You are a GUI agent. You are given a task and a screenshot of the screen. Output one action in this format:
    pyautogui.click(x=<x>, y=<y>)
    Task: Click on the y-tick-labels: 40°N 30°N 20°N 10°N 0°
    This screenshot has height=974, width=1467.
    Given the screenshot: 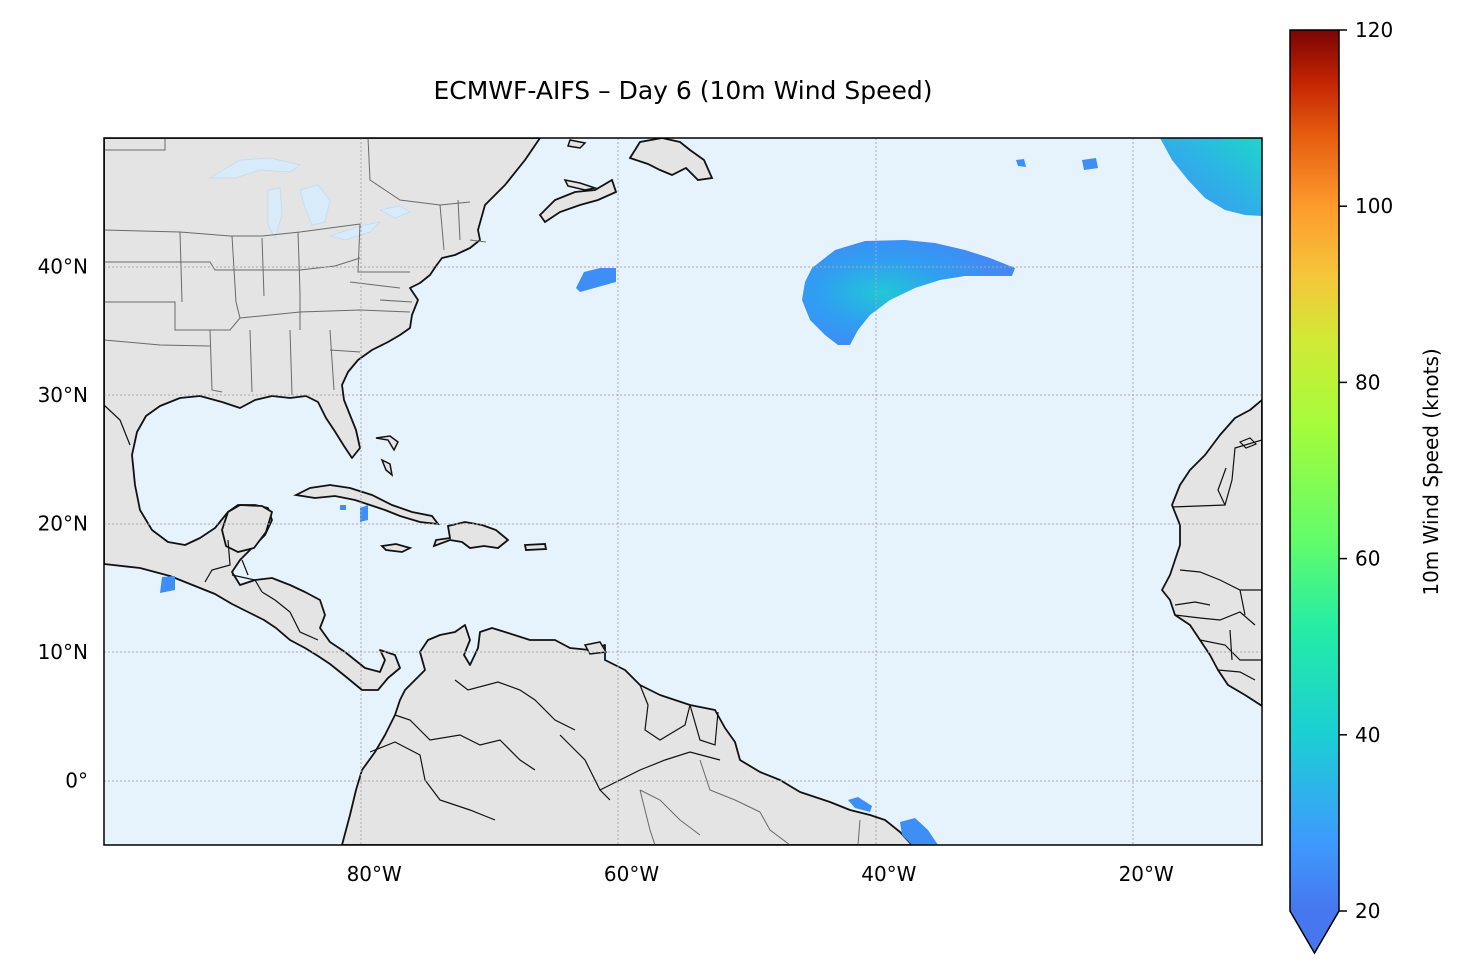 What is the action you would take?
    pyautogui.click(x=63, y=524)
    